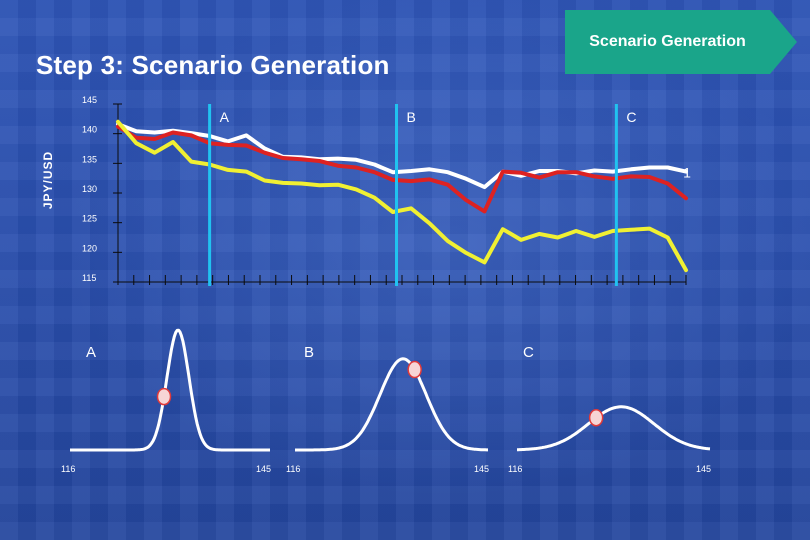 Image resolution: width=810 pixels, height=540 pixels. What do you see at coordinates (225, 117) in the screenshot?
I see `marker-label-a: A` at bounding box center [225, 117].